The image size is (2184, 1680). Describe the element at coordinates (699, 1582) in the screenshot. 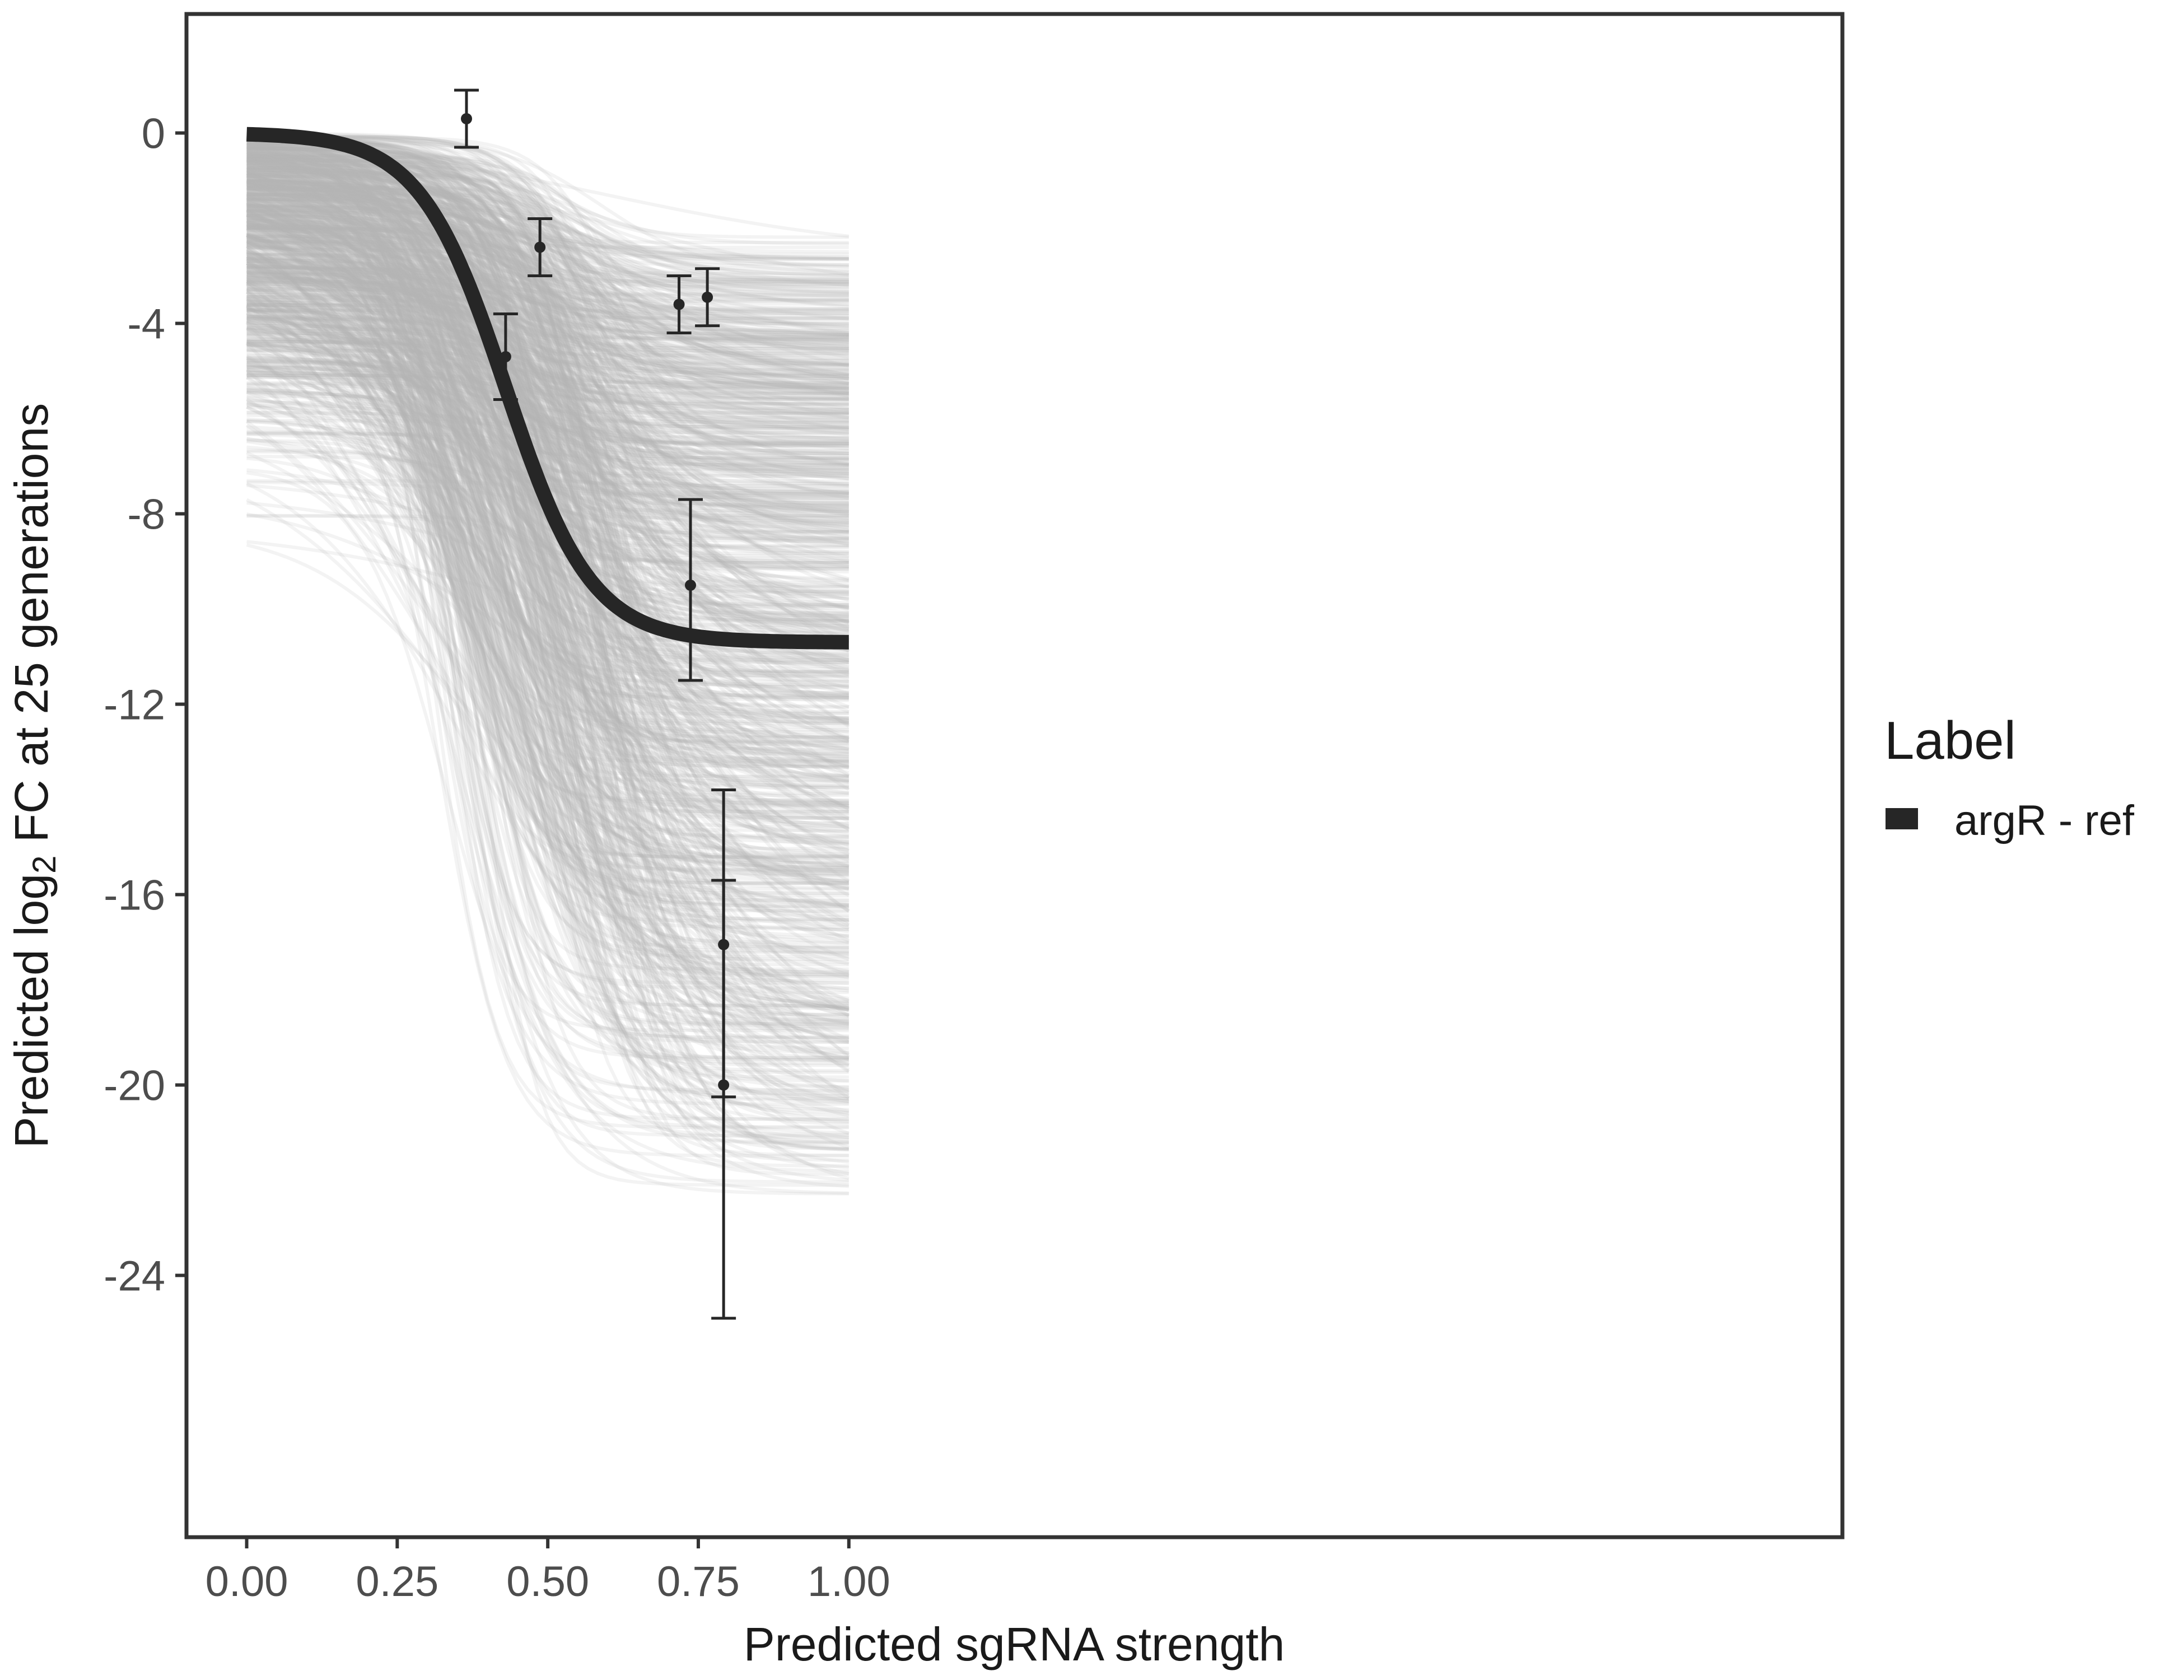

I see `x-tick-label: 0.75` at that location.